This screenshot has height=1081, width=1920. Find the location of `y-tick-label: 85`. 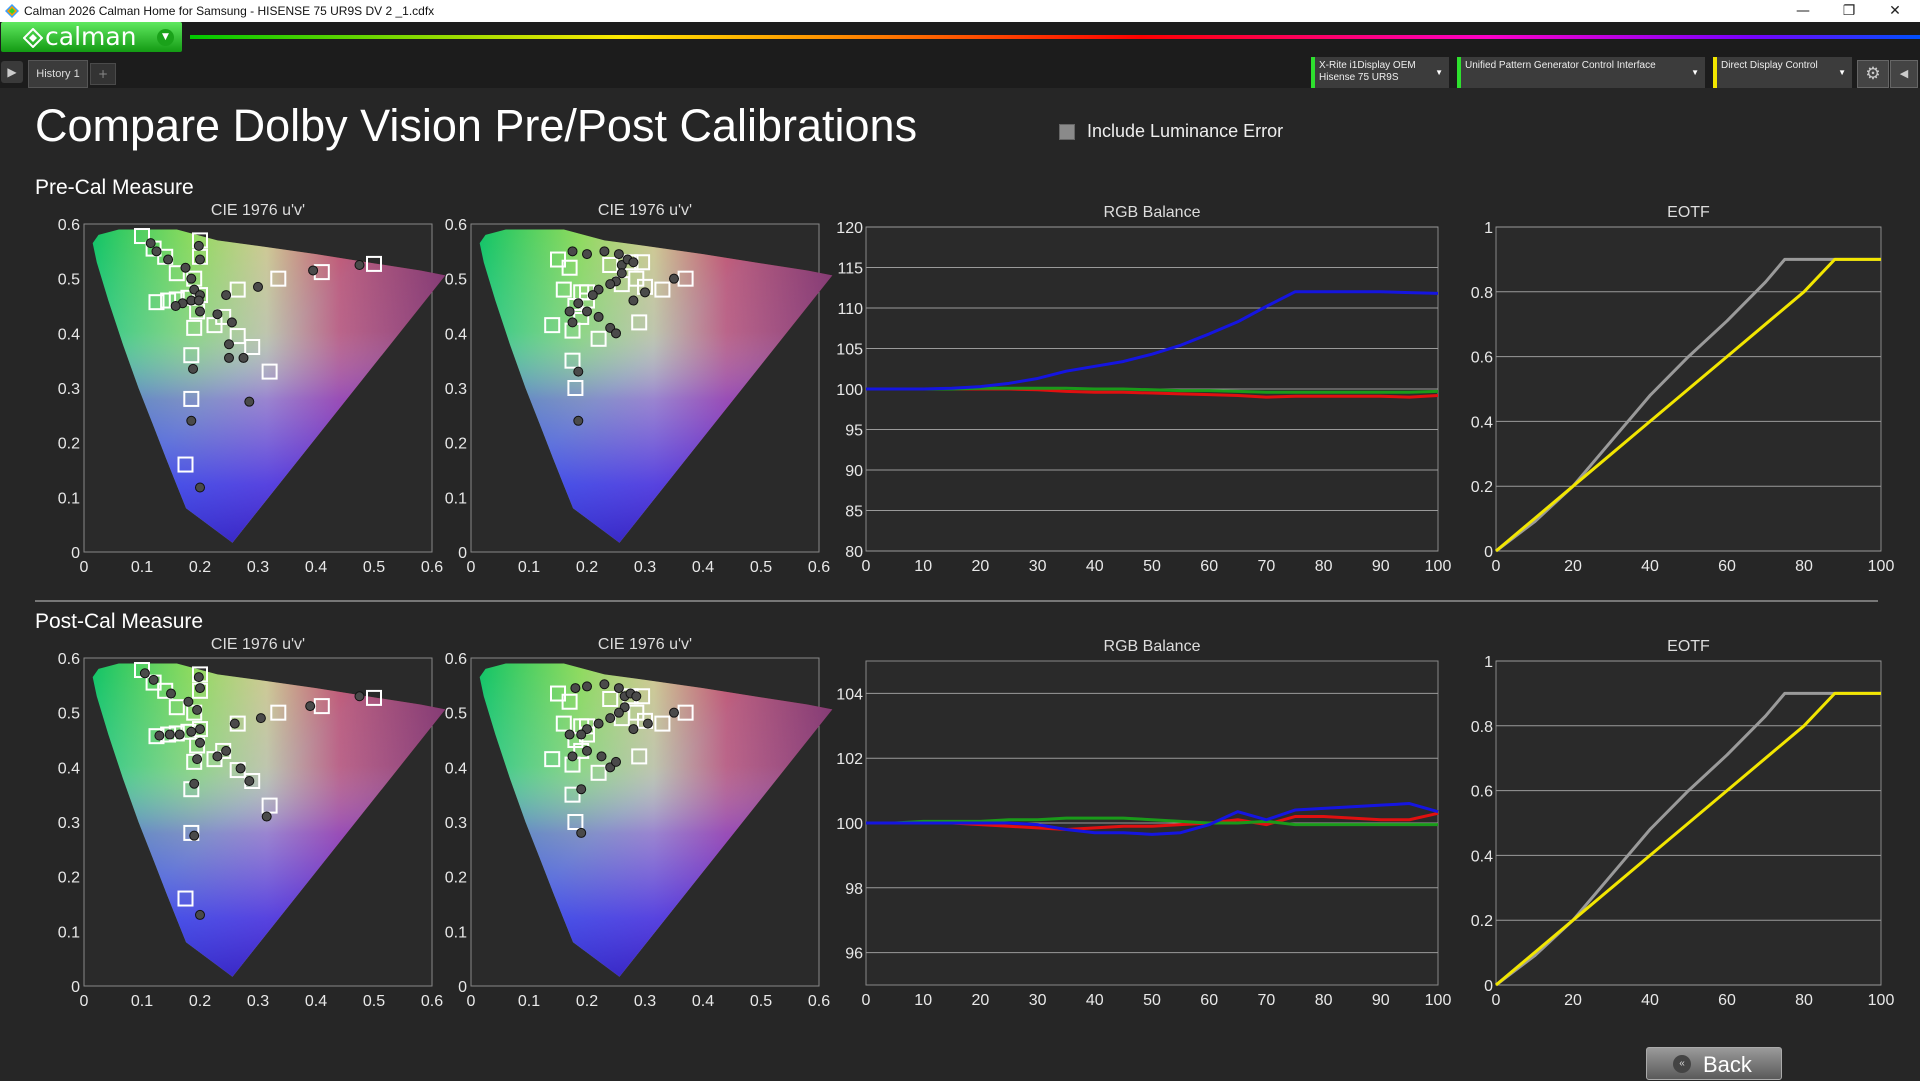

y-tick-label: 85 is located at coordinates (854, 512).